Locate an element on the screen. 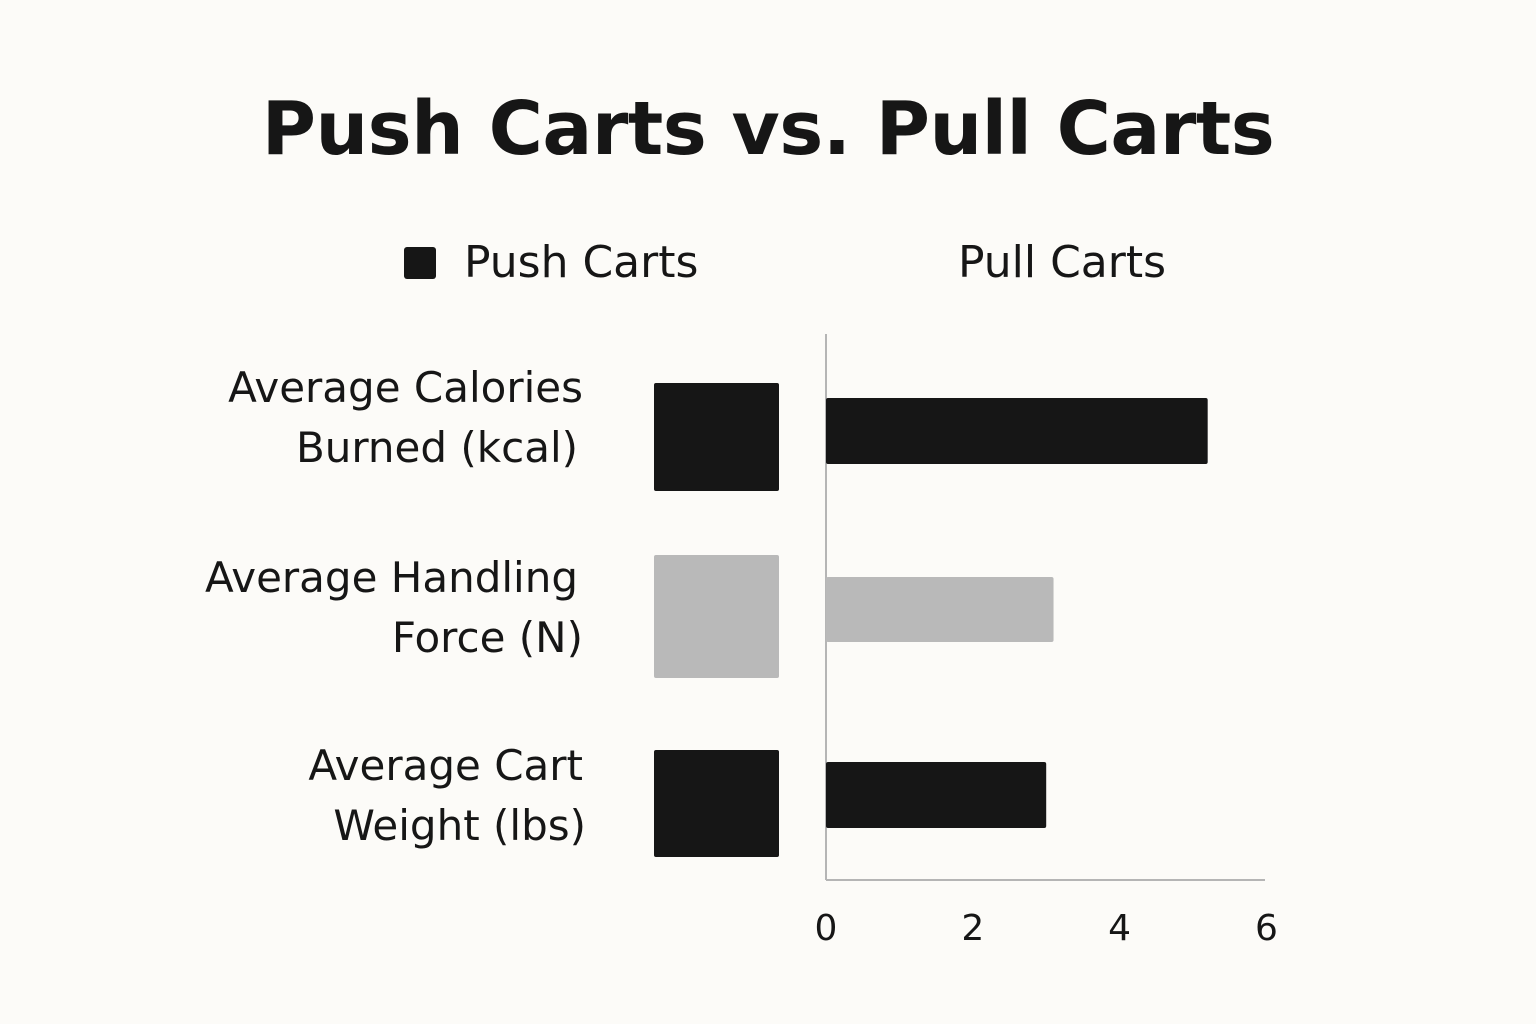 This screenshot has width=1536, height=1024. legend-swatch-icon is located at coordinates (420, 263).